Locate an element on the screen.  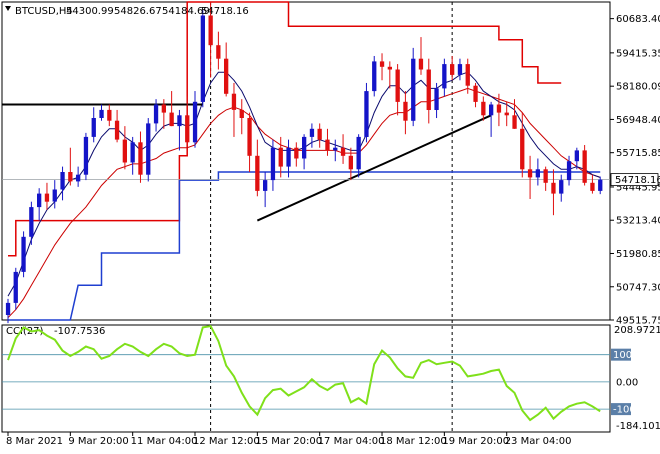
ohlc-open: 54300.99 is located at coordinates (90, 11).